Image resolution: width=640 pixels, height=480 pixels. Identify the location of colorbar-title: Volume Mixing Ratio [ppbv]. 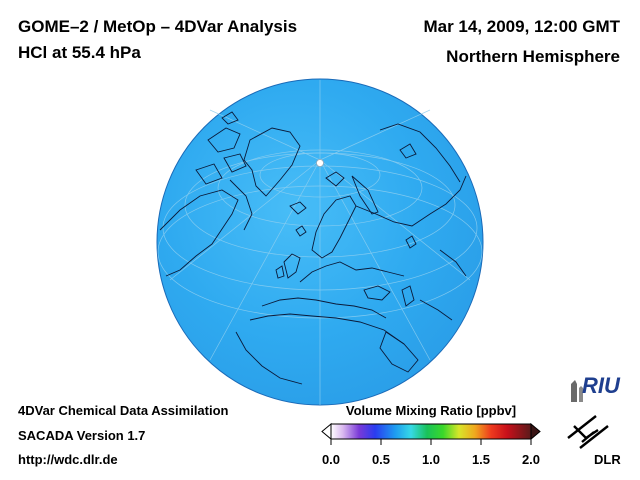
(431, 410).